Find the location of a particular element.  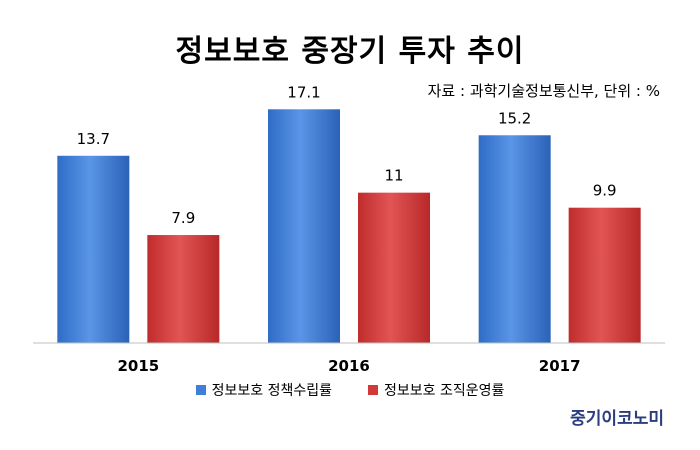

legend-item-series-1: 정보보호 정책수립률 is located at coordinates (263, 390).